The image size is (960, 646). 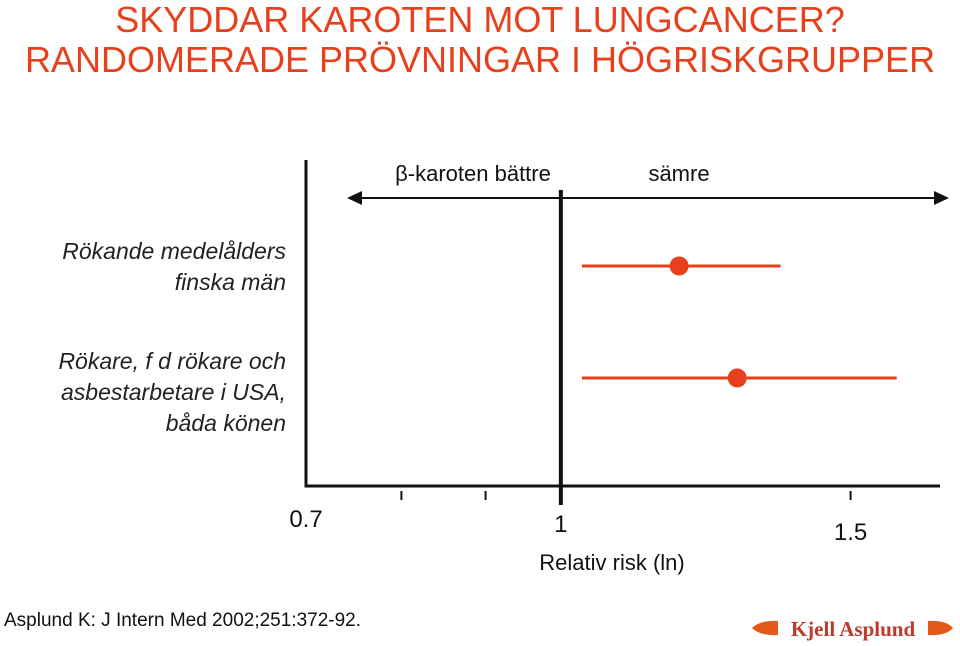 What do you see at coordinates (230, 282) in the screenshot?
I see `study-label-line: finska män` at bounding box center [230, 282].